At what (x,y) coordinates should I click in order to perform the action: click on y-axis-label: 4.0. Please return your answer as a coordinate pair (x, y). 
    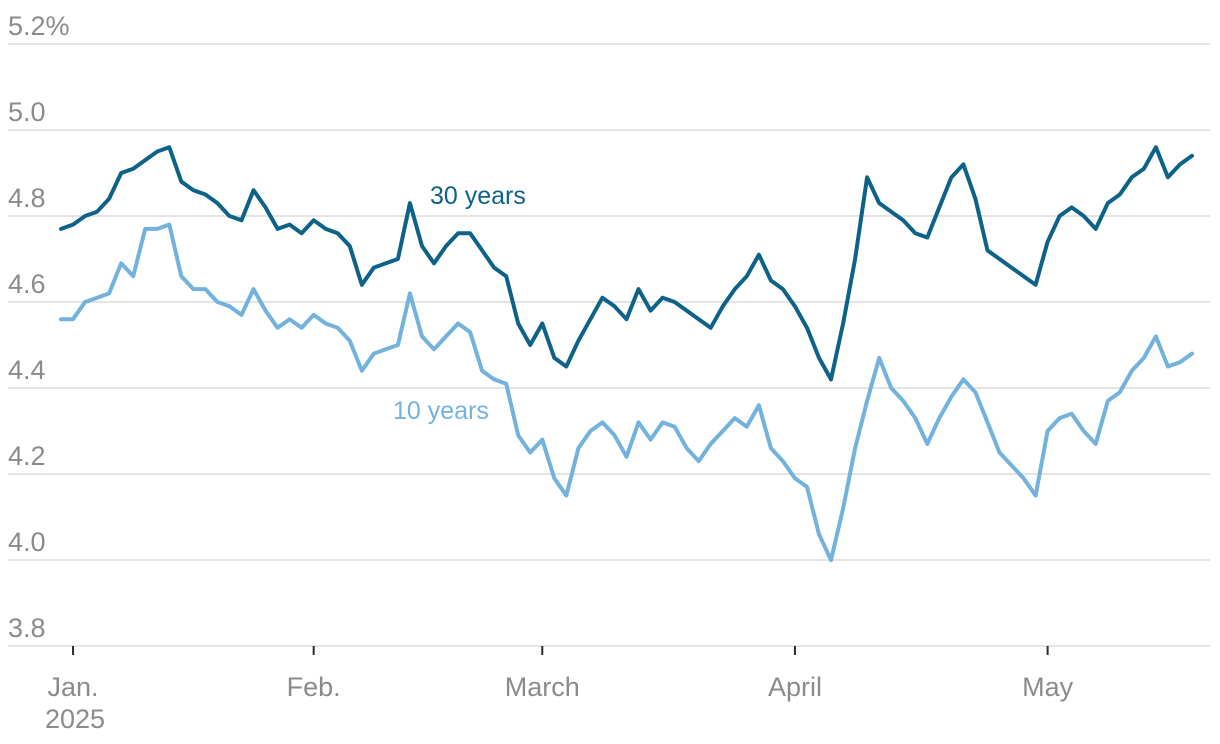
    Looking at the image, I should click on (27, 542).